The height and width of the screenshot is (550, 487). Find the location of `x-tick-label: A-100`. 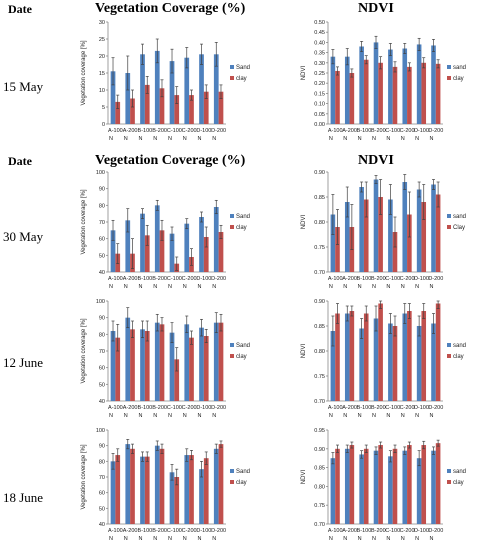

x-tick-label: A-100 is located at coordinates (335, 408).